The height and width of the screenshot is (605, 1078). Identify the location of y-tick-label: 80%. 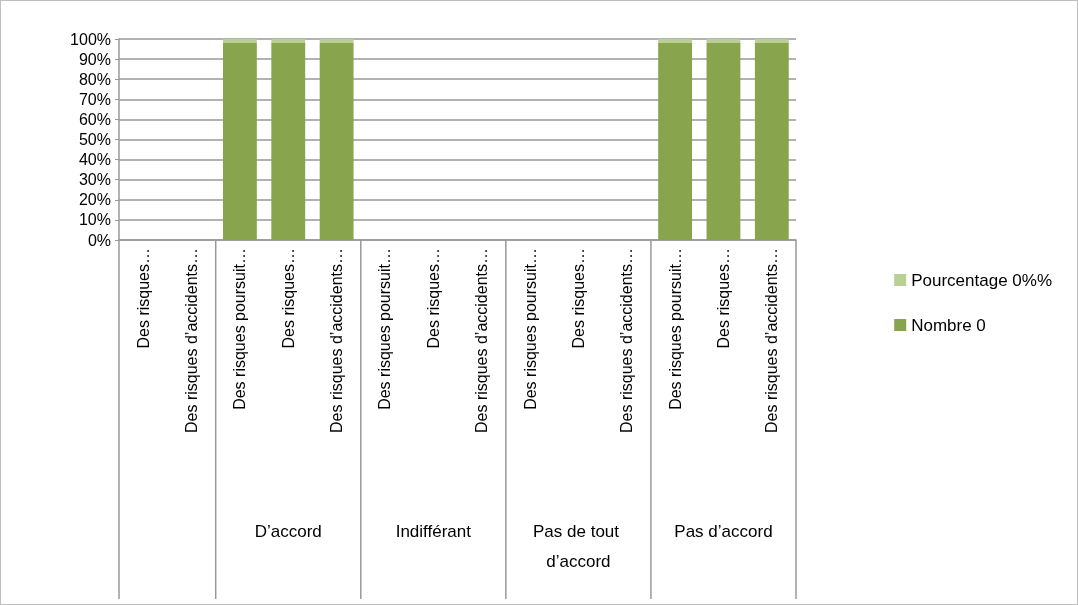
(94, 79).